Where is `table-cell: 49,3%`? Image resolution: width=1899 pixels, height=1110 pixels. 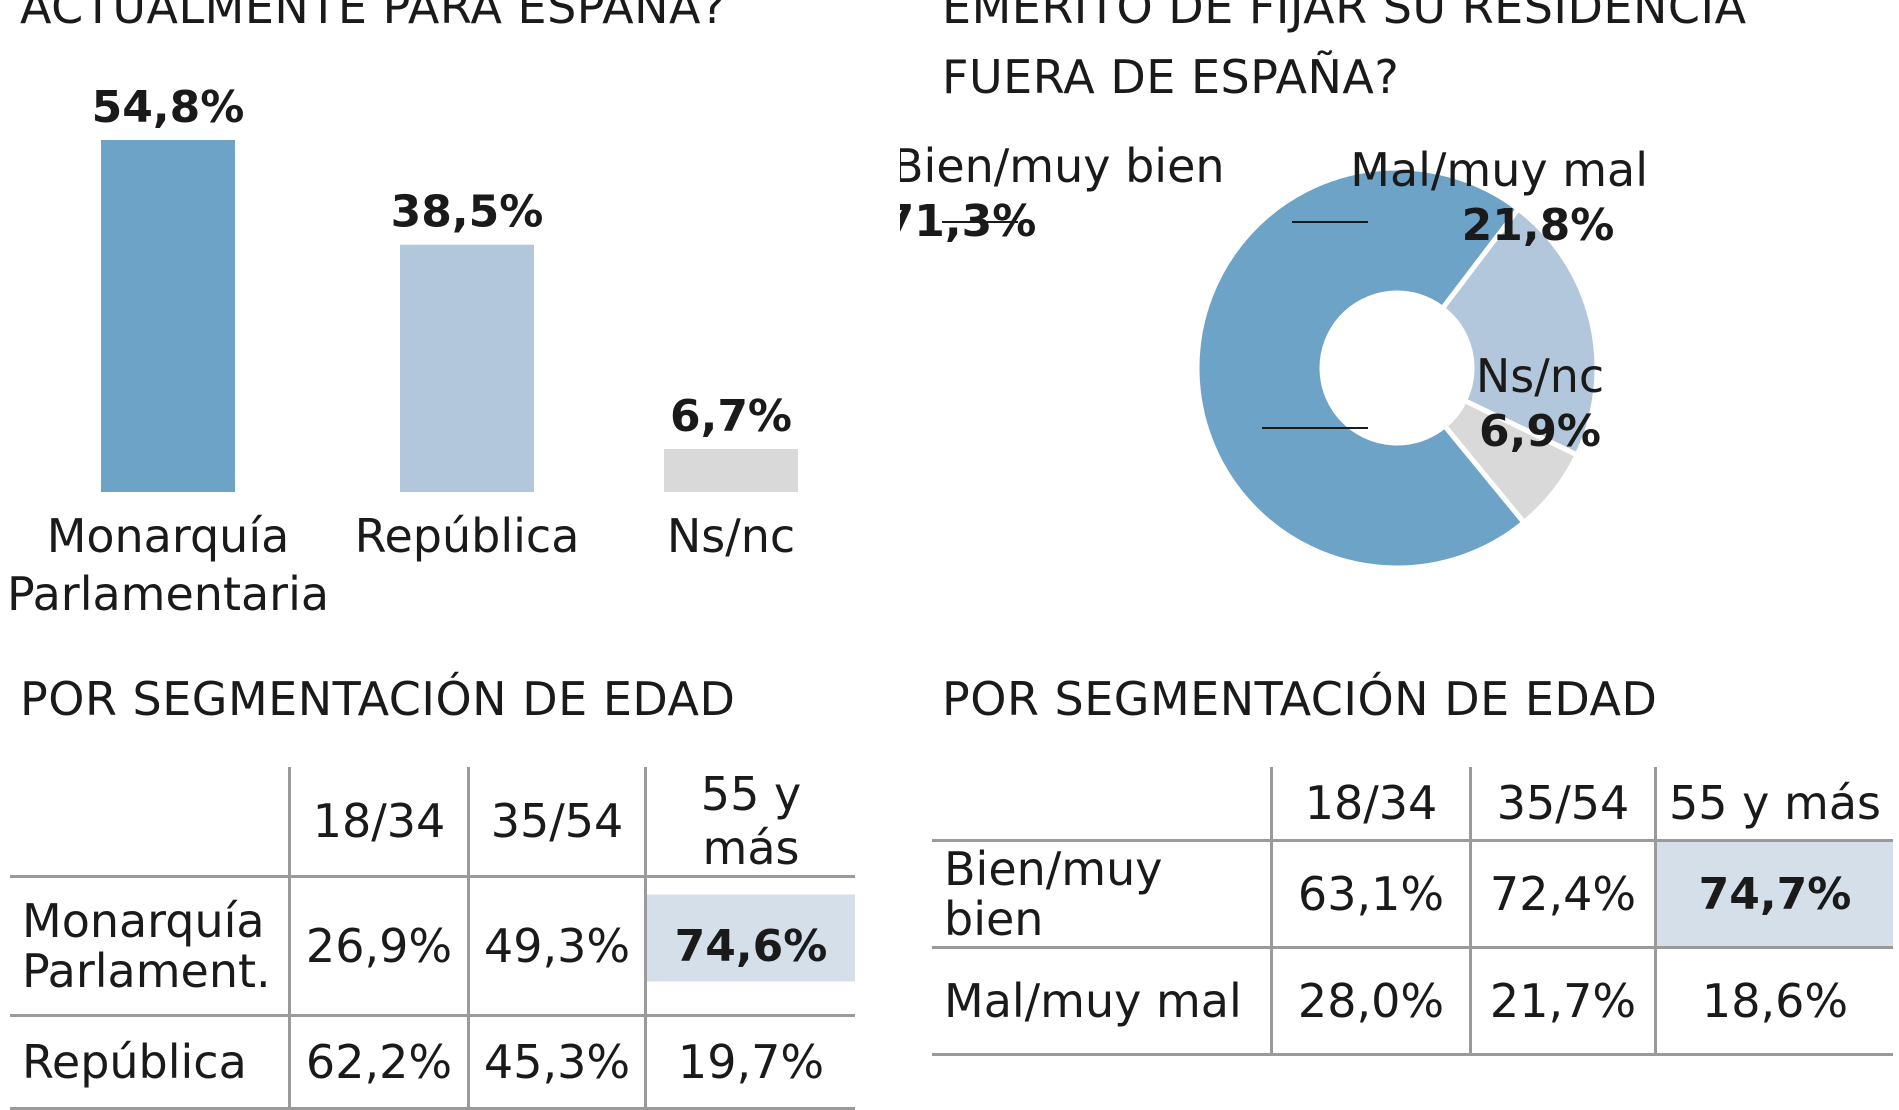
table-cell: 49,3% is located at coordinates (556, 946).